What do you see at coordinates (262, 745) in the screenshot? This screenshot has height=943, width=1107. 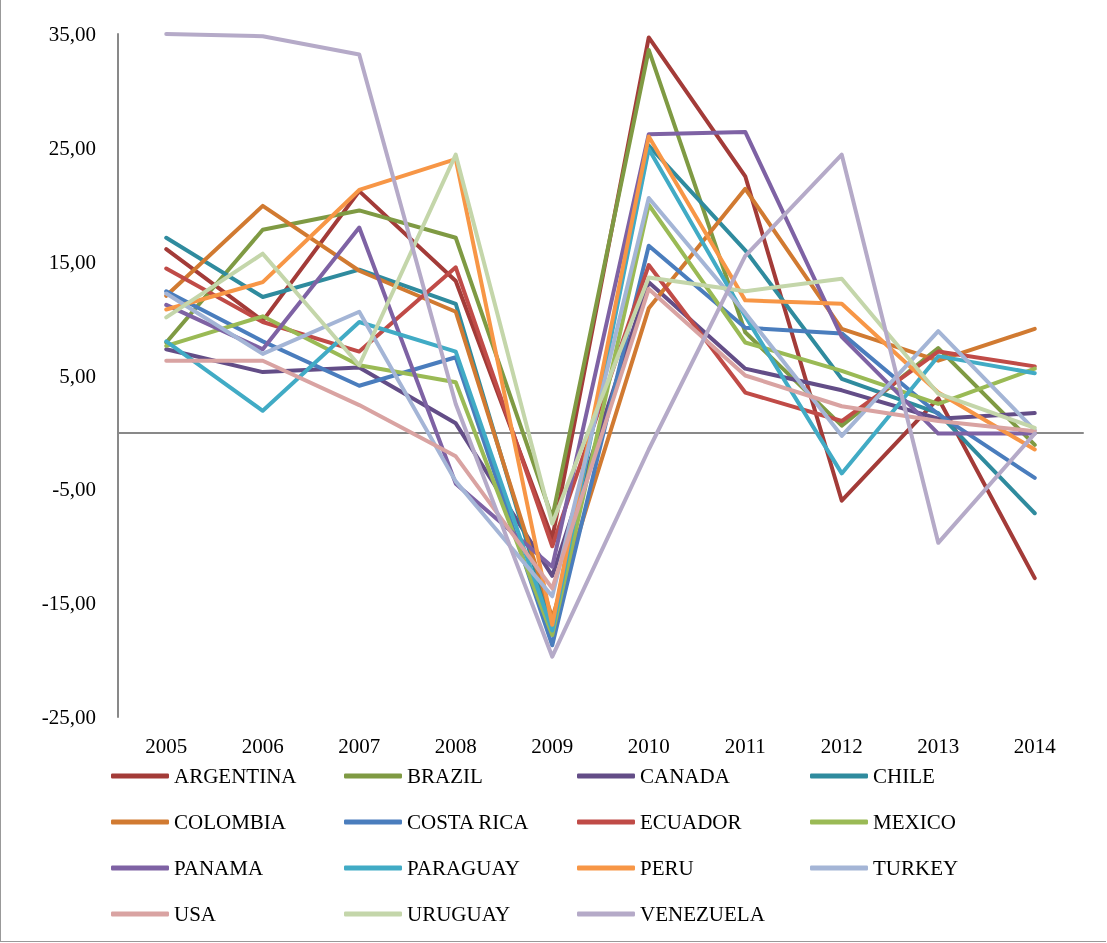 I see `x-tick-label: 2006` at bounding box center [262, 745].